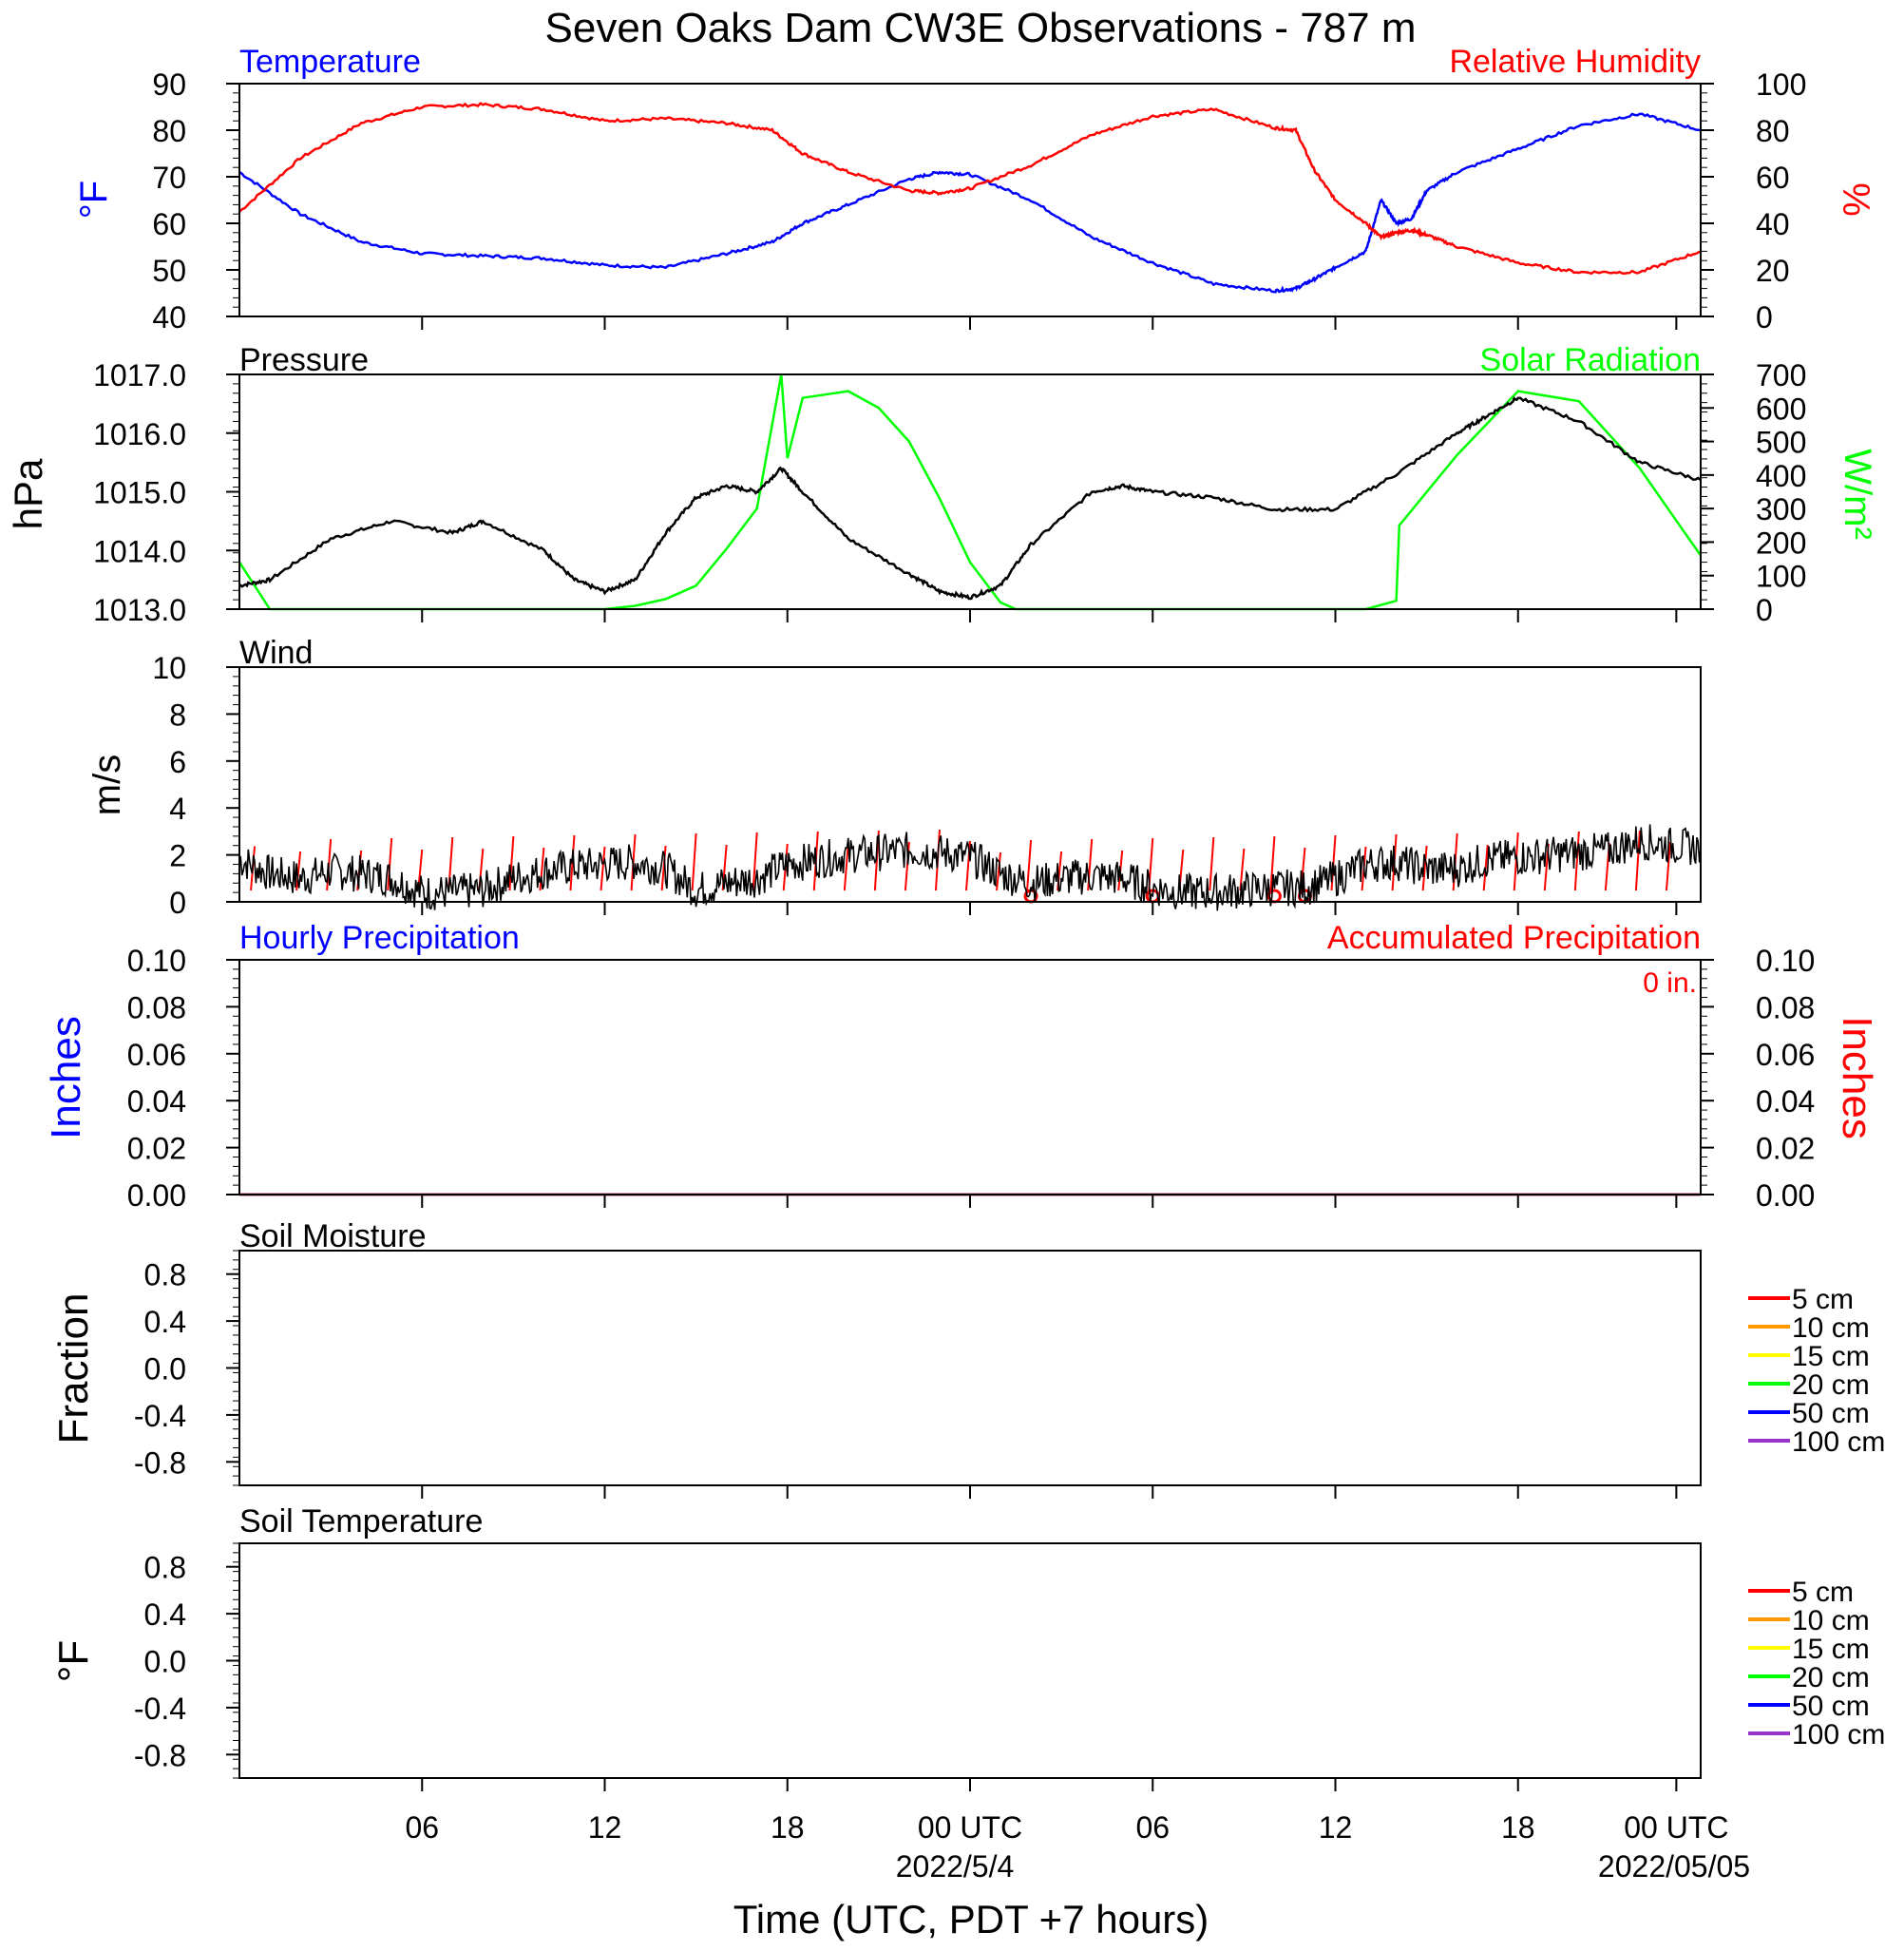 The image size is (1904, 1951). I want to click on y-tick-label: 70, so click(169, 178).